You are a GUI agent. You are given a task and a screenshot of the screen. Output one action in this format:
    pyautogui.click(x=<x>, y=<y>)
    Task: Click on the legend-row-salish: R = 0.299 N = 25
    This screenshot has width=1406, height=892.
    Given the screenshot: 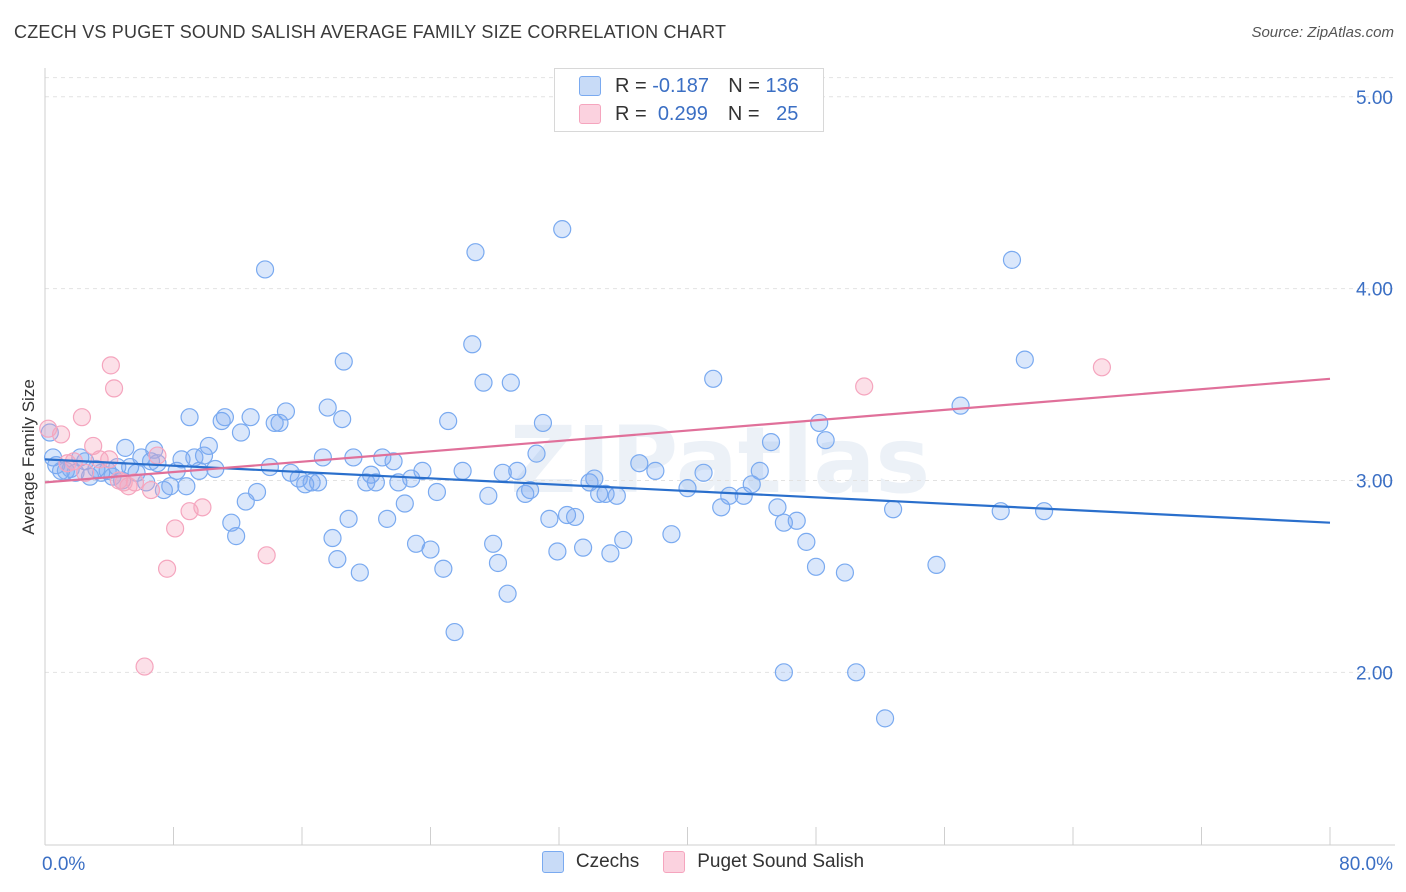 What is the action you would take?
    pyautogui.click(x=688, y=114)
    